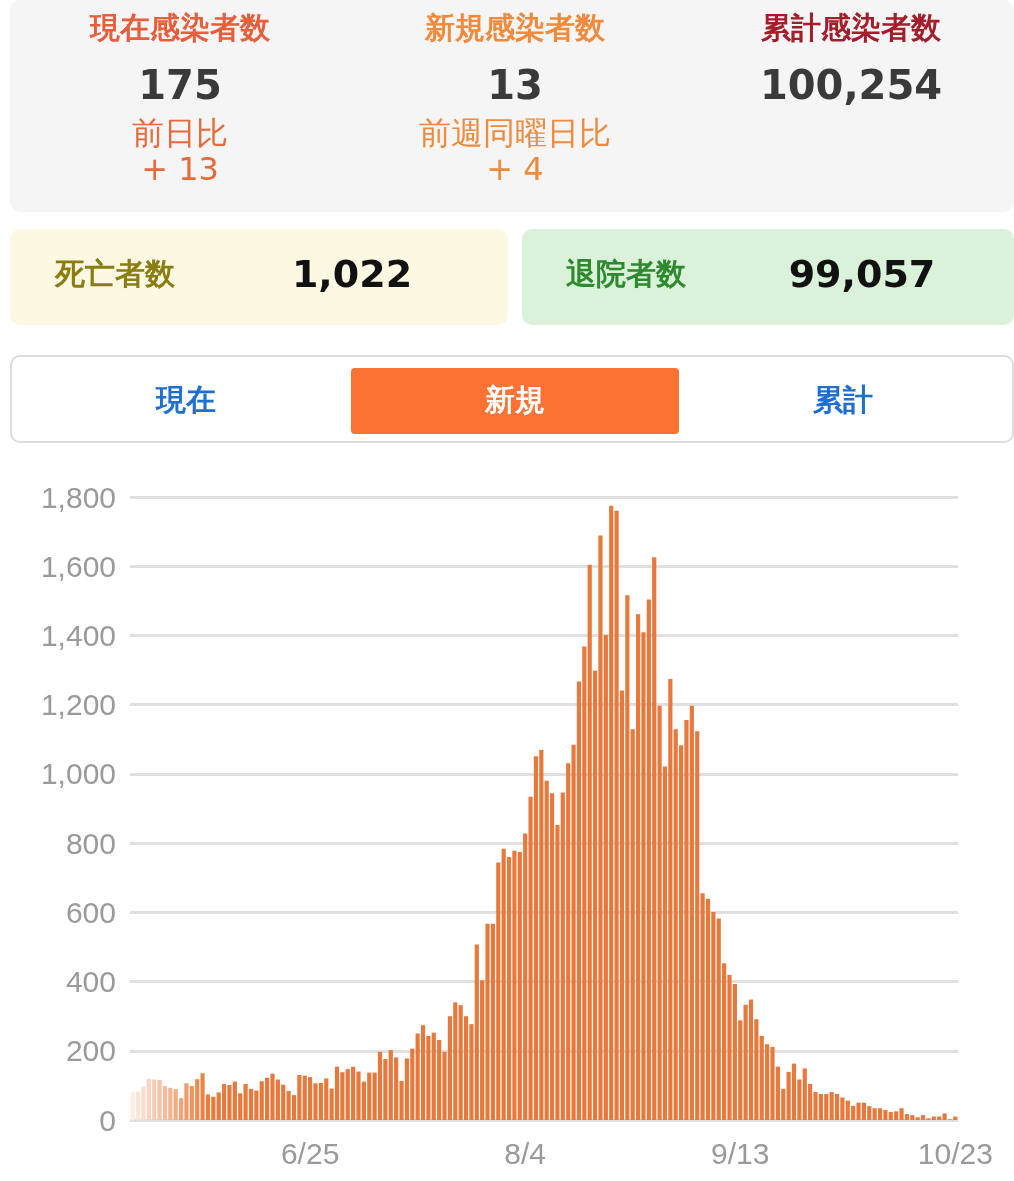  What do you see at coordinates (851, 28) in the screenshot?
I see `text: 累計感染者数` at bounding box center [851, 28].